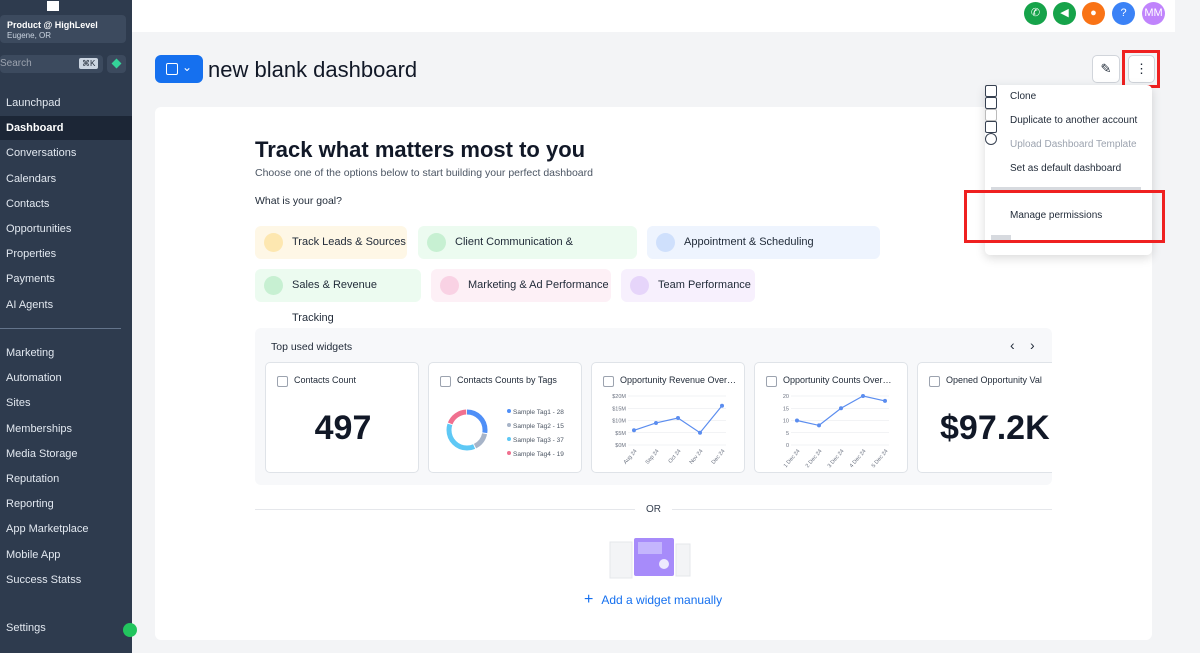 Image resolution: width=1200 pixels, height=653 pixels. What do you see at coordinates (1023, 96) in the screenshot?
I see `menu-item: Clone` at bounding box center [1023, 96].